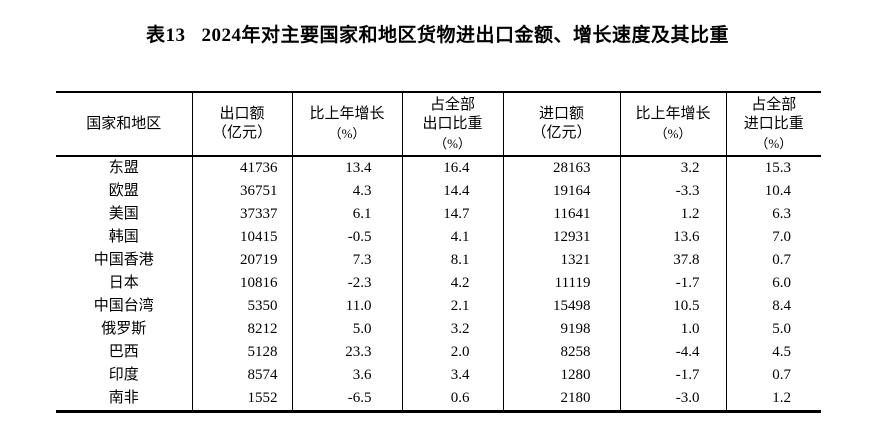 The image size is (875, 426). What do you see at coordinates (781, 306) in the screenshot?
I see `cell-import-share: 8.4` at bounding box center [781, 306].